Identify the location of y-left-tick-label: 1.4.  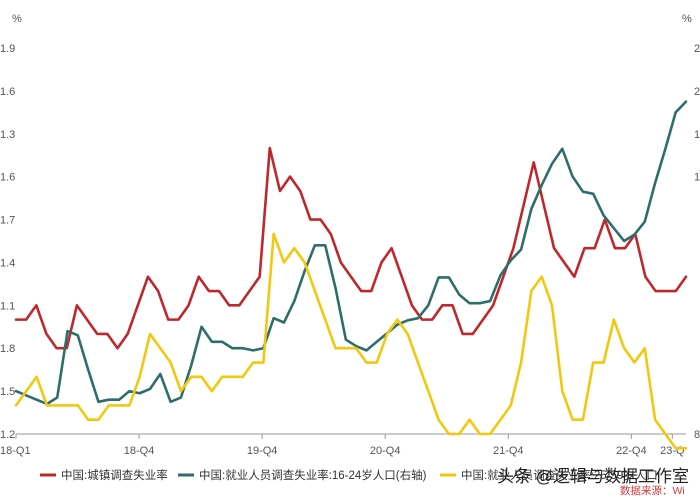
(7, 263).